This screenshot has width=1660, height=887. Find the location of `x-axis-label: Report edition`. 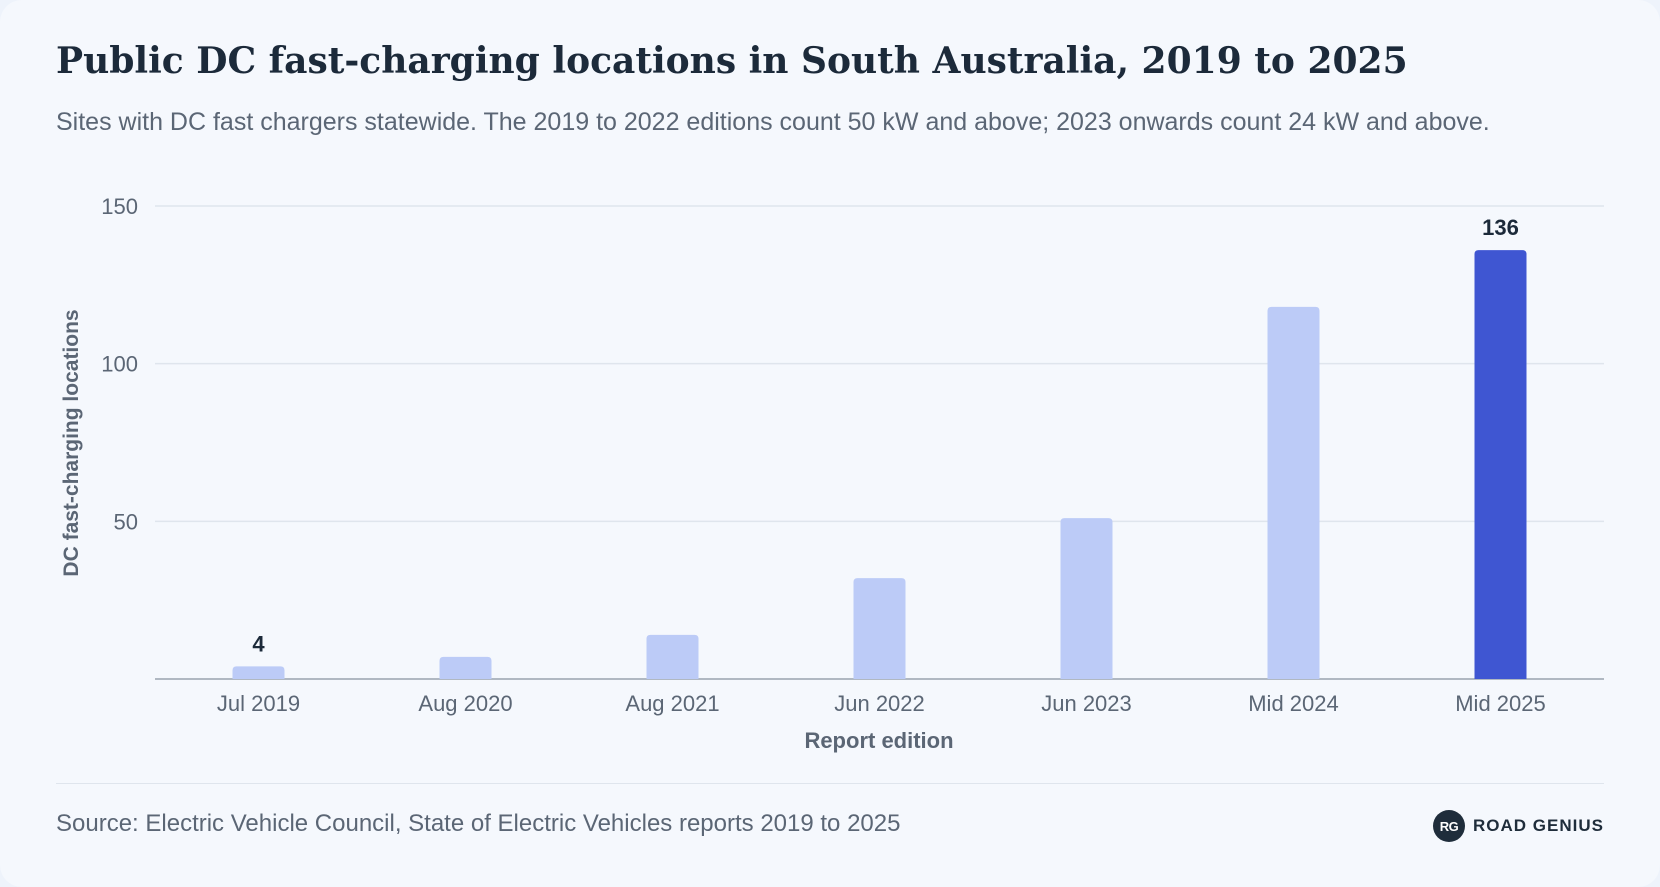

x-axis-label: Report edition is located at coordinates (878, 740).